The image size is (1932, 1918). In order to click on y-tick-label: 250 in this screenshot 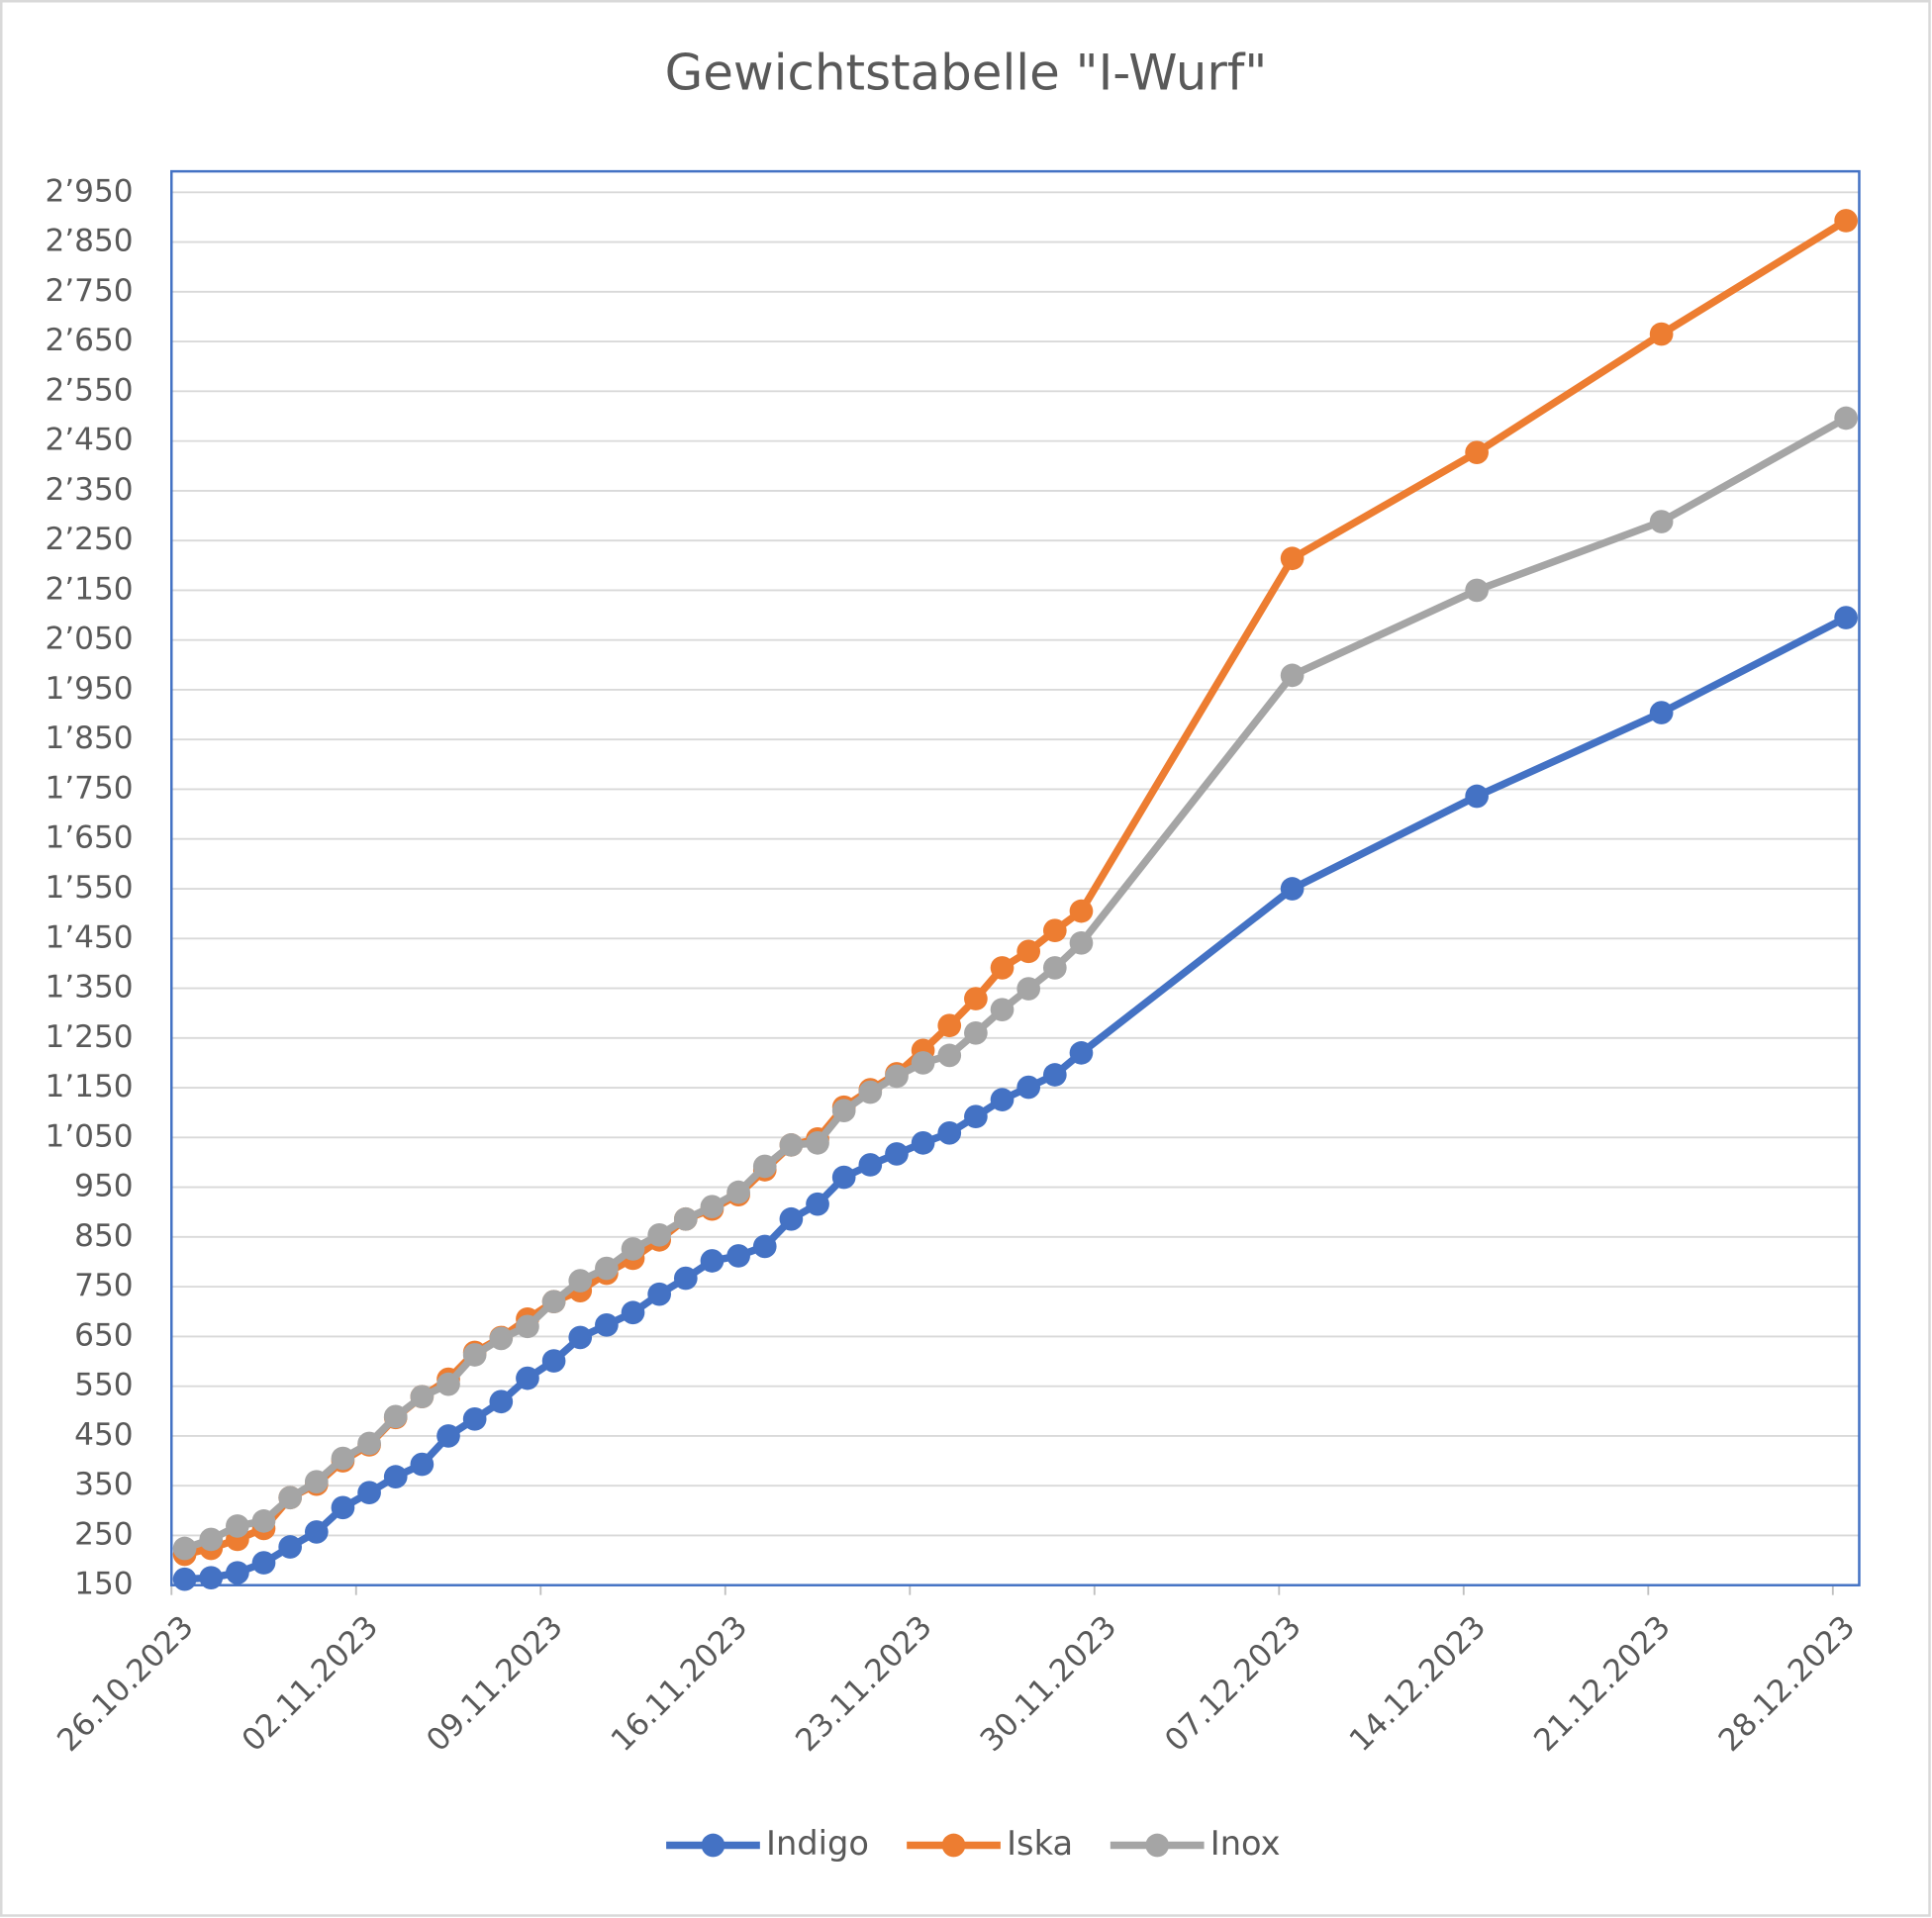, I will do `click(103, 1534)`.